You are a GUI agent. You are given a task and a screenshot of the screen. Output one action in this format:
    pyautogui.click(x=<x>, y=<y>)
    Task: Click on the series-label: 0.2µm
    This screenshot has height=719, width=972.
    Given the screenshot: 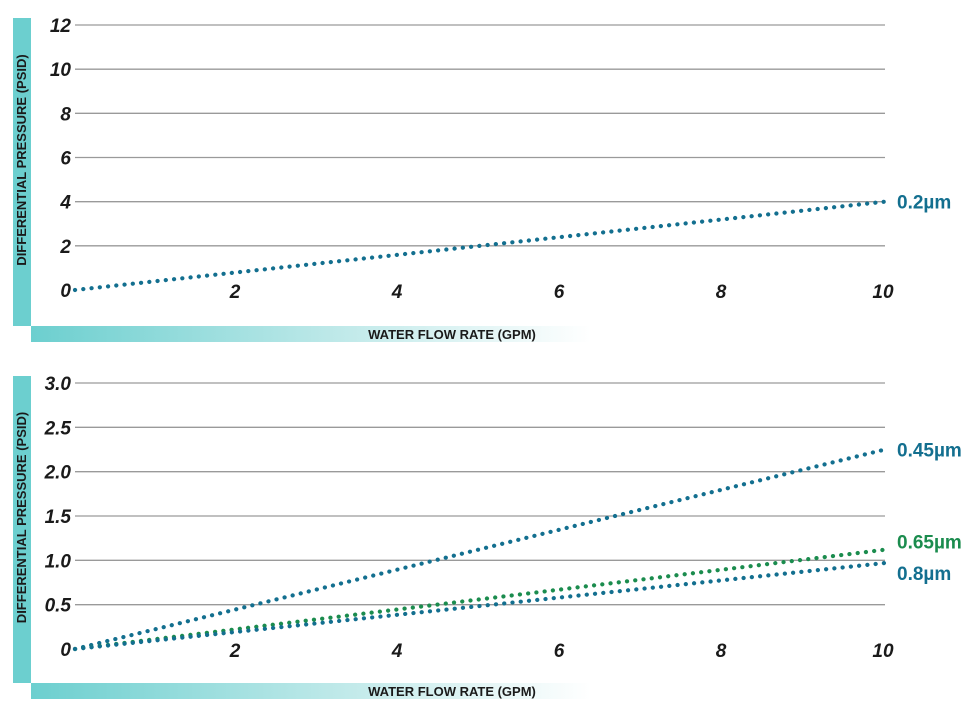 What is the action you would take?
    pyautogui.click(x=924, y=203)
    